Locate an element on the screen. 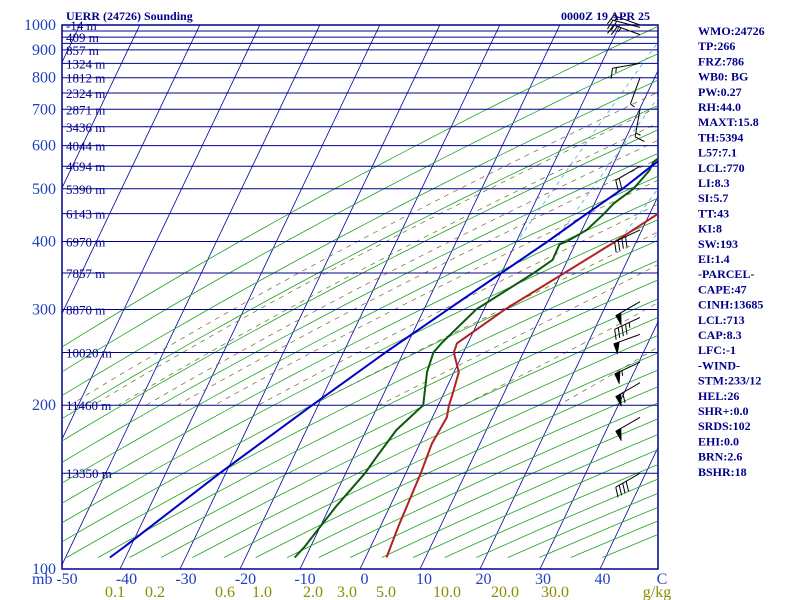 The image size is (800, 600). index-line: -PARCEL- is located at coordinates (726, 274).